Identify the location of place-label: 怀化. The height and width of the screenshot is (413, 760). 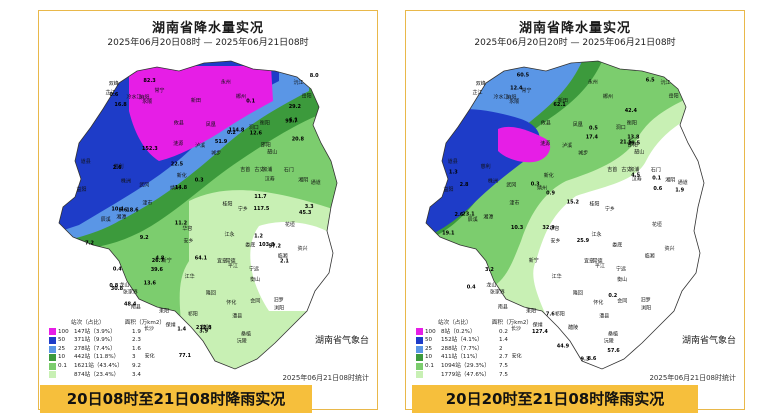
(598, 302).